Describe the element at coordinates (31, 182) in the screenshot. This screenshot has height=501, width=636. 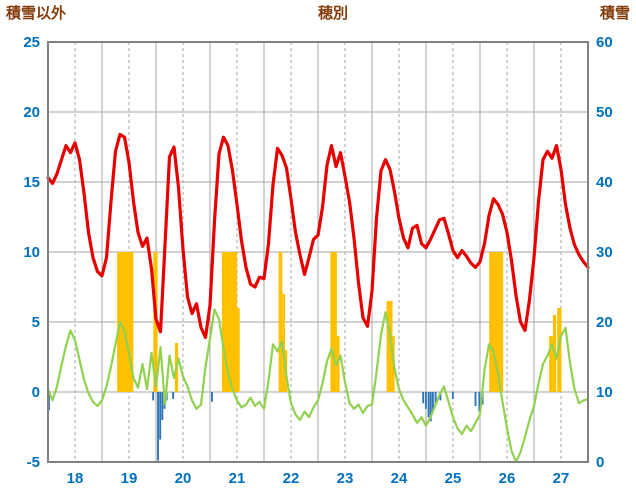
I see `left-axis-tick: 15` at that location.